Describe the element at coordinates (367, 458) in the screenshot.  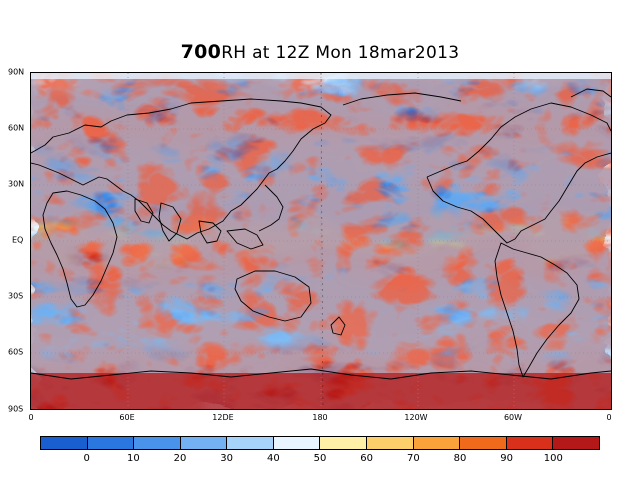
I see `colorbar-label: 60` at that location.